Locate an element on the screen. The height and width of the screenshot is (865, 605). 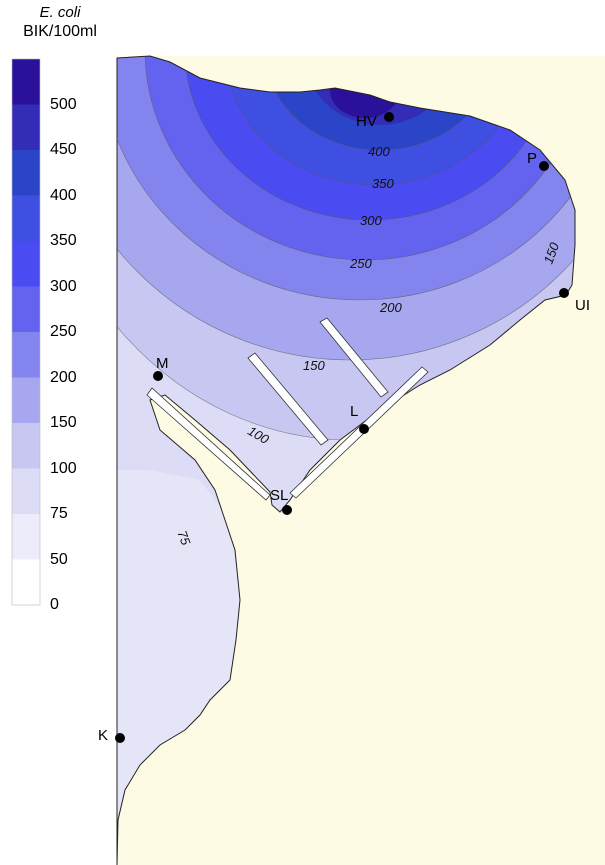
legend-label-450: 450 is located at coordinates (63, 149).